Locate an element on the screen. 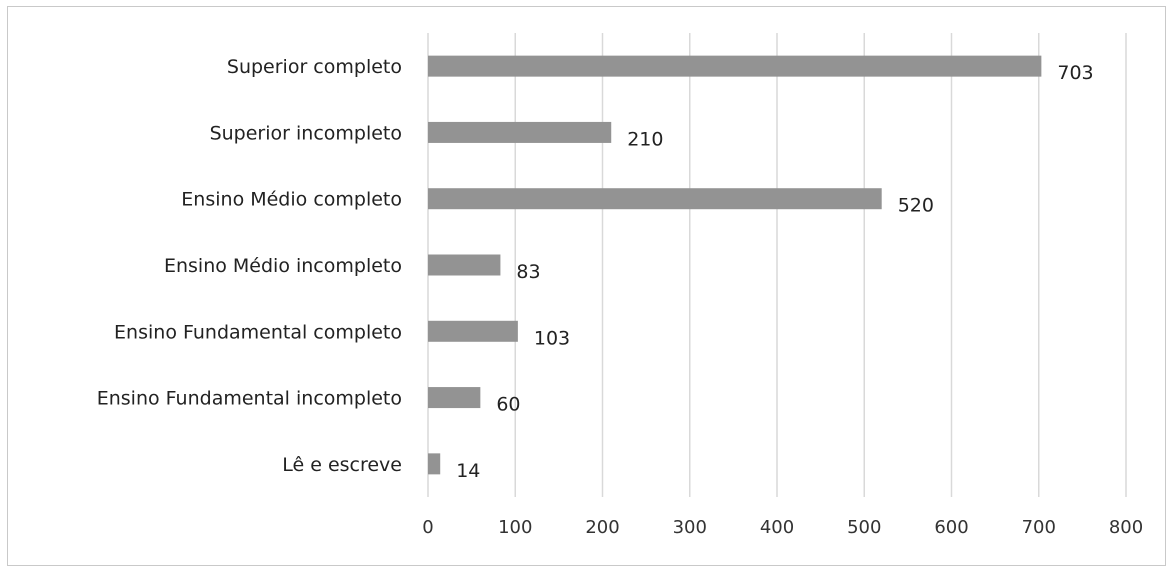  value-label: 520 is located at coordinates (916, 206).